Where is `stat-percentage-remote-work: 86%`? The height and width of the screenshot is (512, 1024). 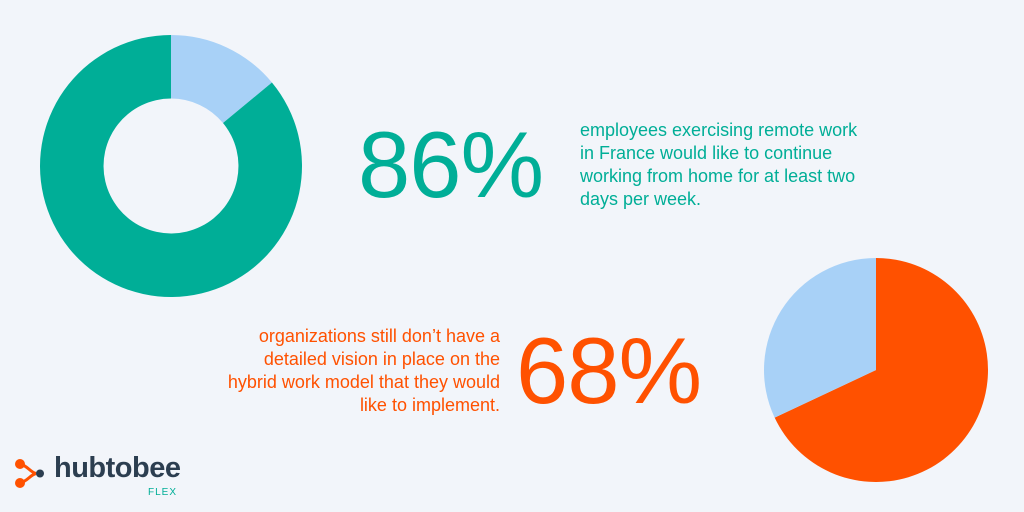
stat-percentage-remote-work: 86% is located at coordinates (451, 164).